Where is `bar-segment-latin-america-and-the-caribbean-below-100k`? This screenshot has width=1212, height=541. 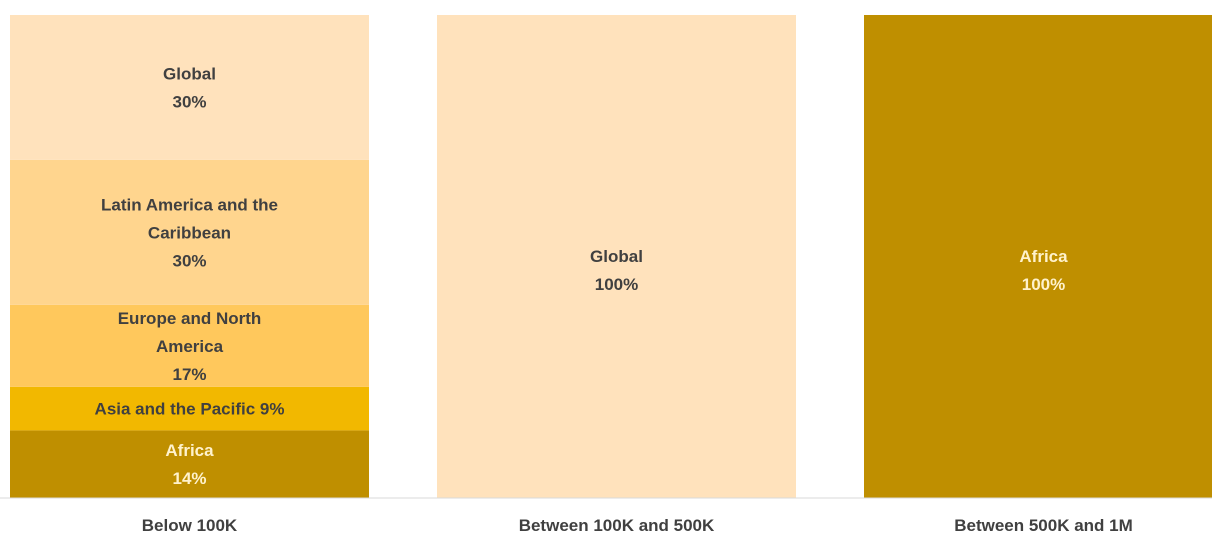
bar-segment-latin-america-and-the-caribbean-below-100k is located at coordinates (189, 232).